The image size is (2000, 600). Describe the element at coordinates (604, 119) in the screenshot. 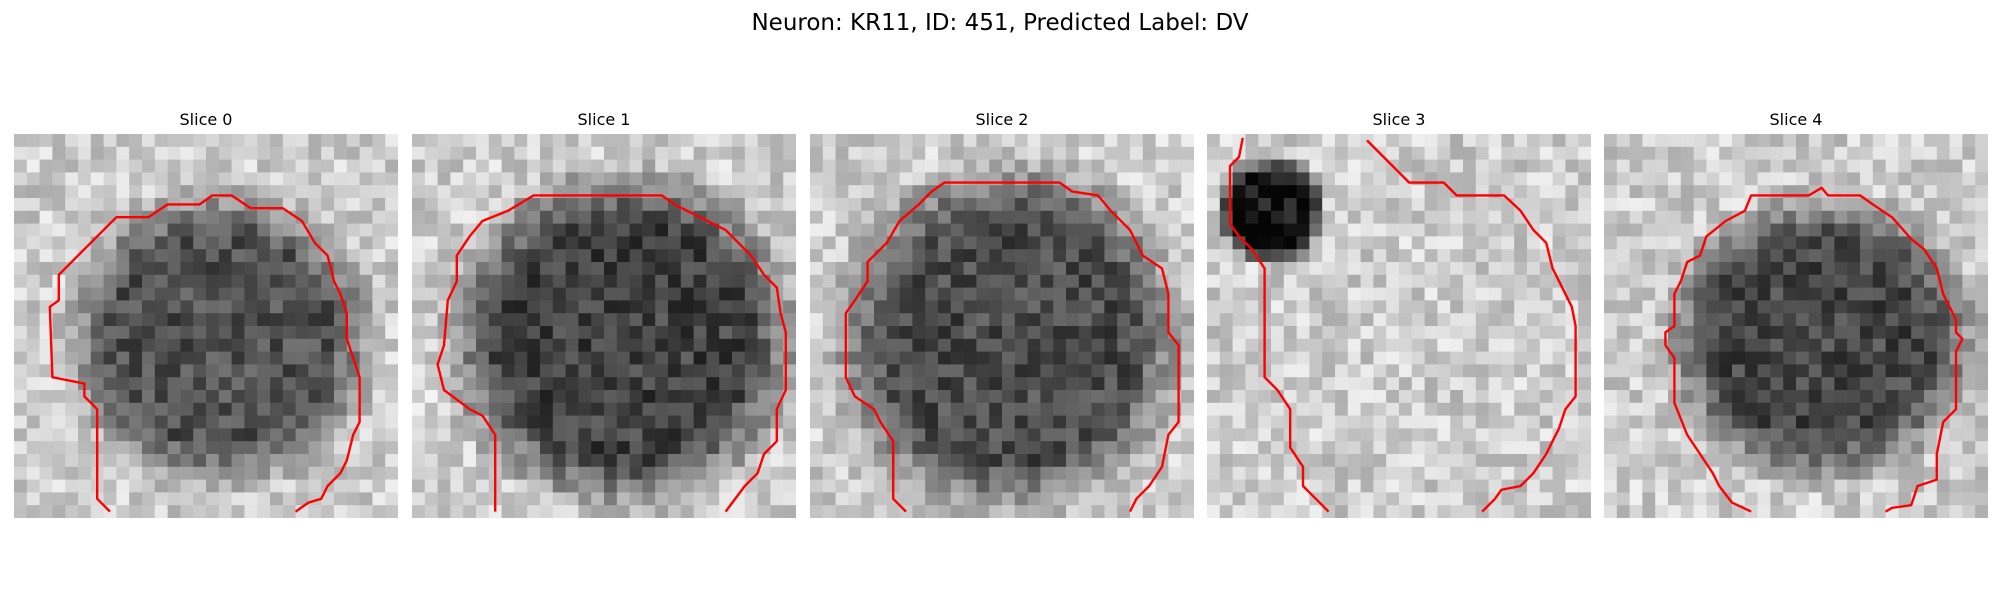

I see `slice-title: Slice 1` at that location.